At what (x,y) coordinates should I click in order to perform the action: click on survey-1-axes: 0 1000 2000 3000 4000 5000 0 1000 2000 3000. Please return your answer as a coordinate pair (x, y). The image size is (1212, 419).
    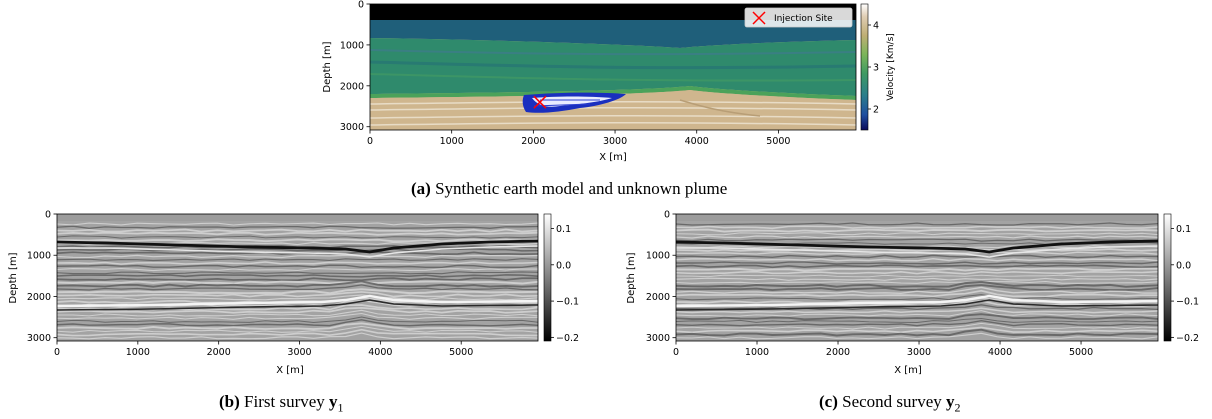
    Looking at the image, I should click on (250, 284).